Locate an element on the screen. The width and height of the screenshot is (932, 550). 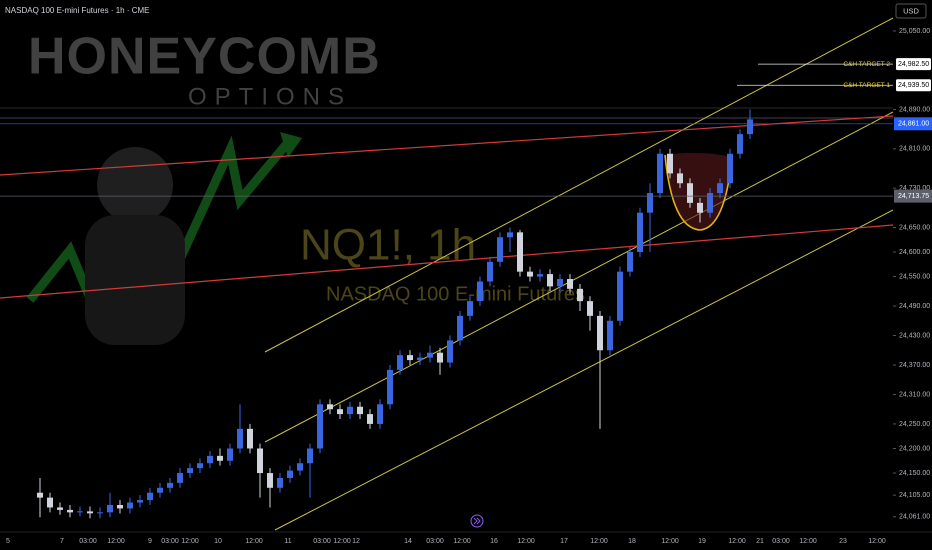
scroll-circle is located at coordinates (477, 521).